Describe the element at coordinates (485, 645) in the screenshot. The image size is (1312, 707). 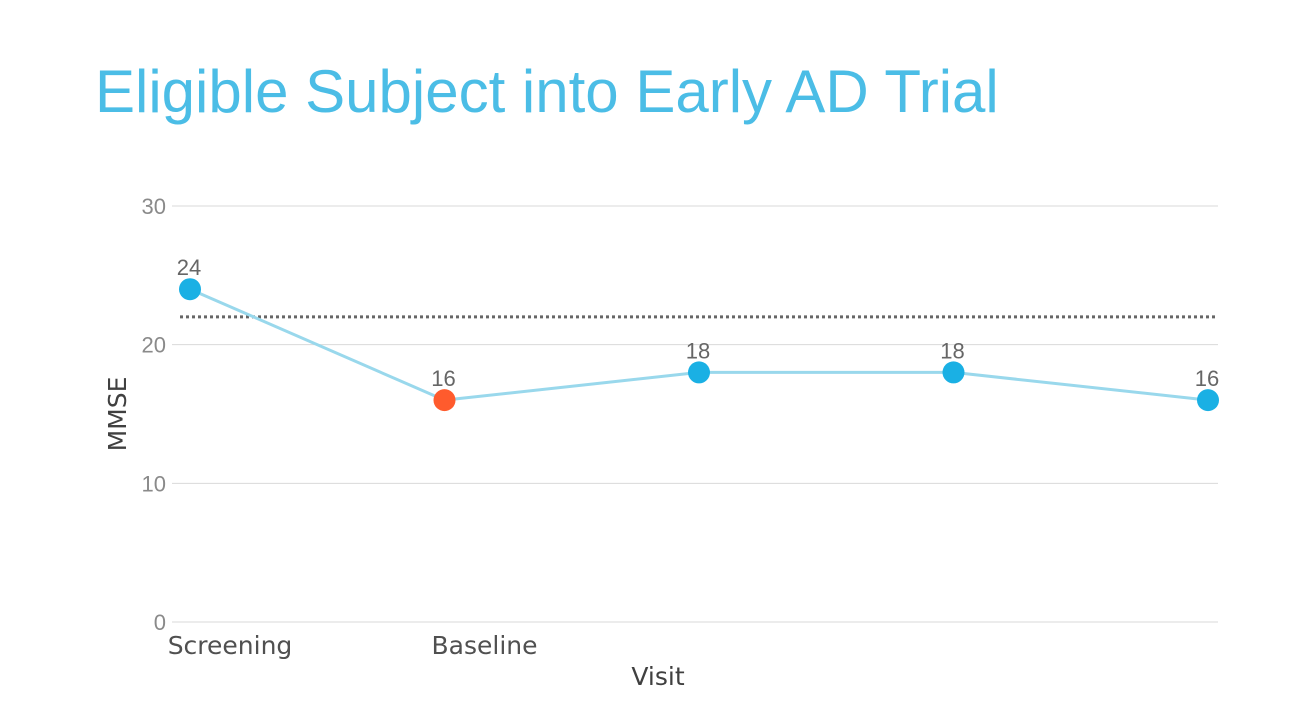
I see `x-tick-label-1: Baseline` at that location.